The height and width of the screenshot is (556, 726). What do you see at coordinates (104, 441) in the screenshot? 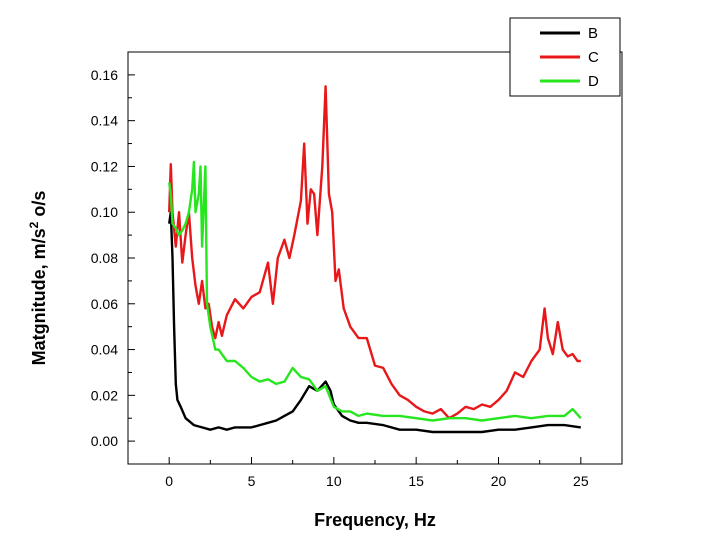
I see `y-tick-label: 0.00` at bounding box center [104, 441].